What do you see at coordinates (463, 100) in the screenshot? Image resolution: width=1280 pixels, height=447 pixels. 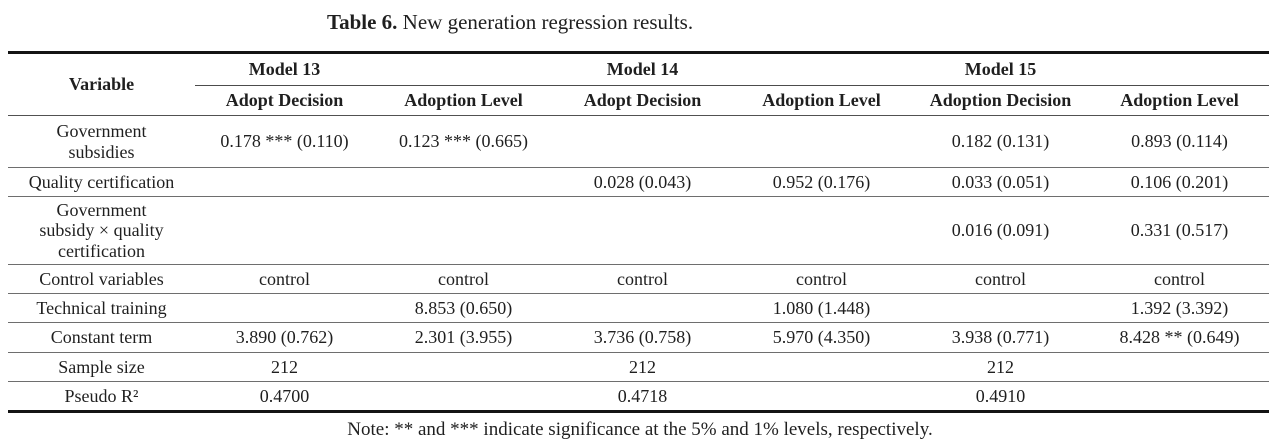 I see `header-m13-adoption-level: Adoption Level` at bounding box center [463, 100].